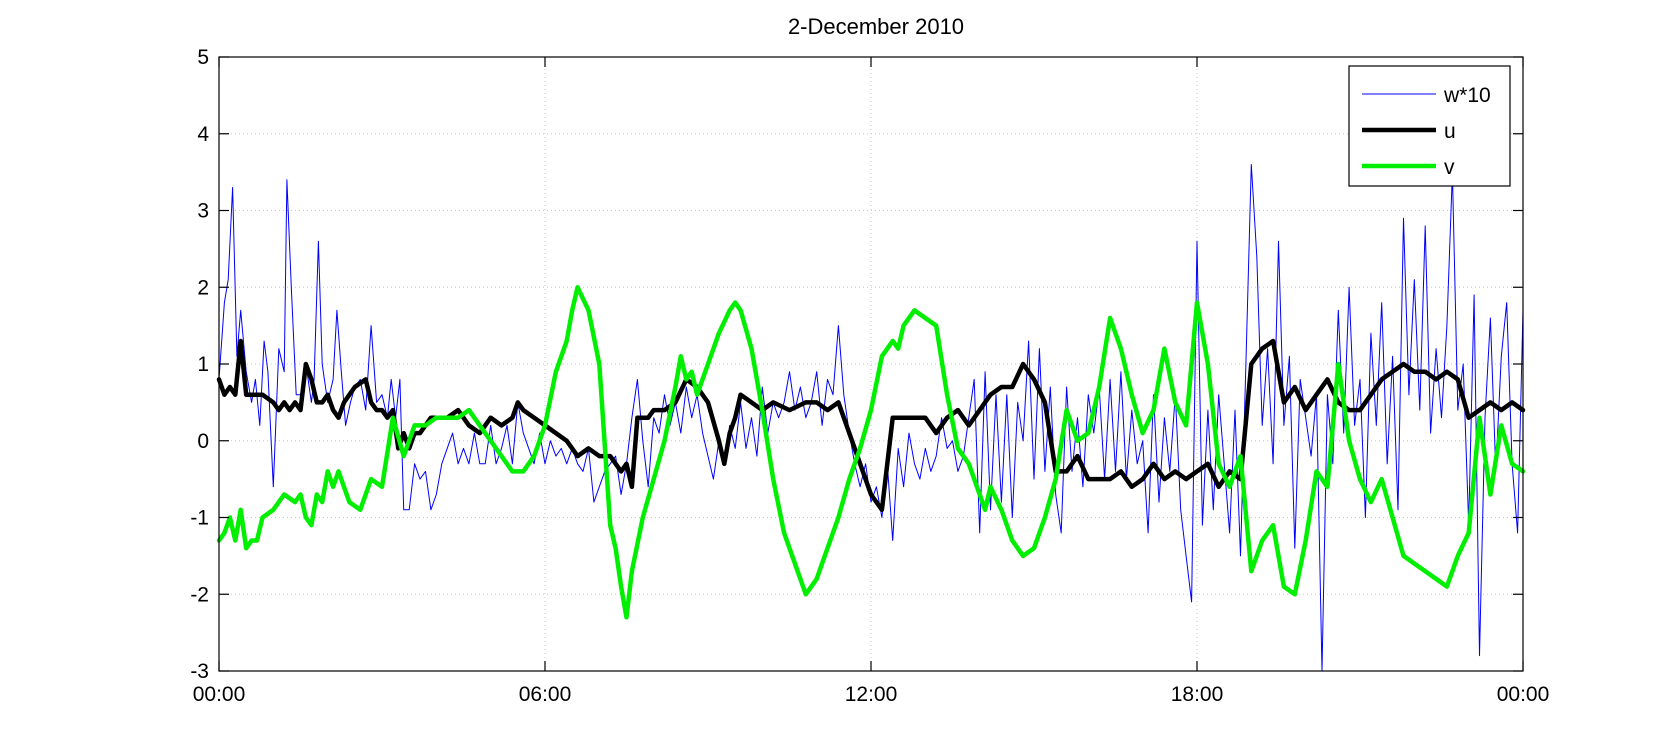 This screenshot has height=756, width=1670. I want to click on legend: w*10 uv, so click(1429, 126).